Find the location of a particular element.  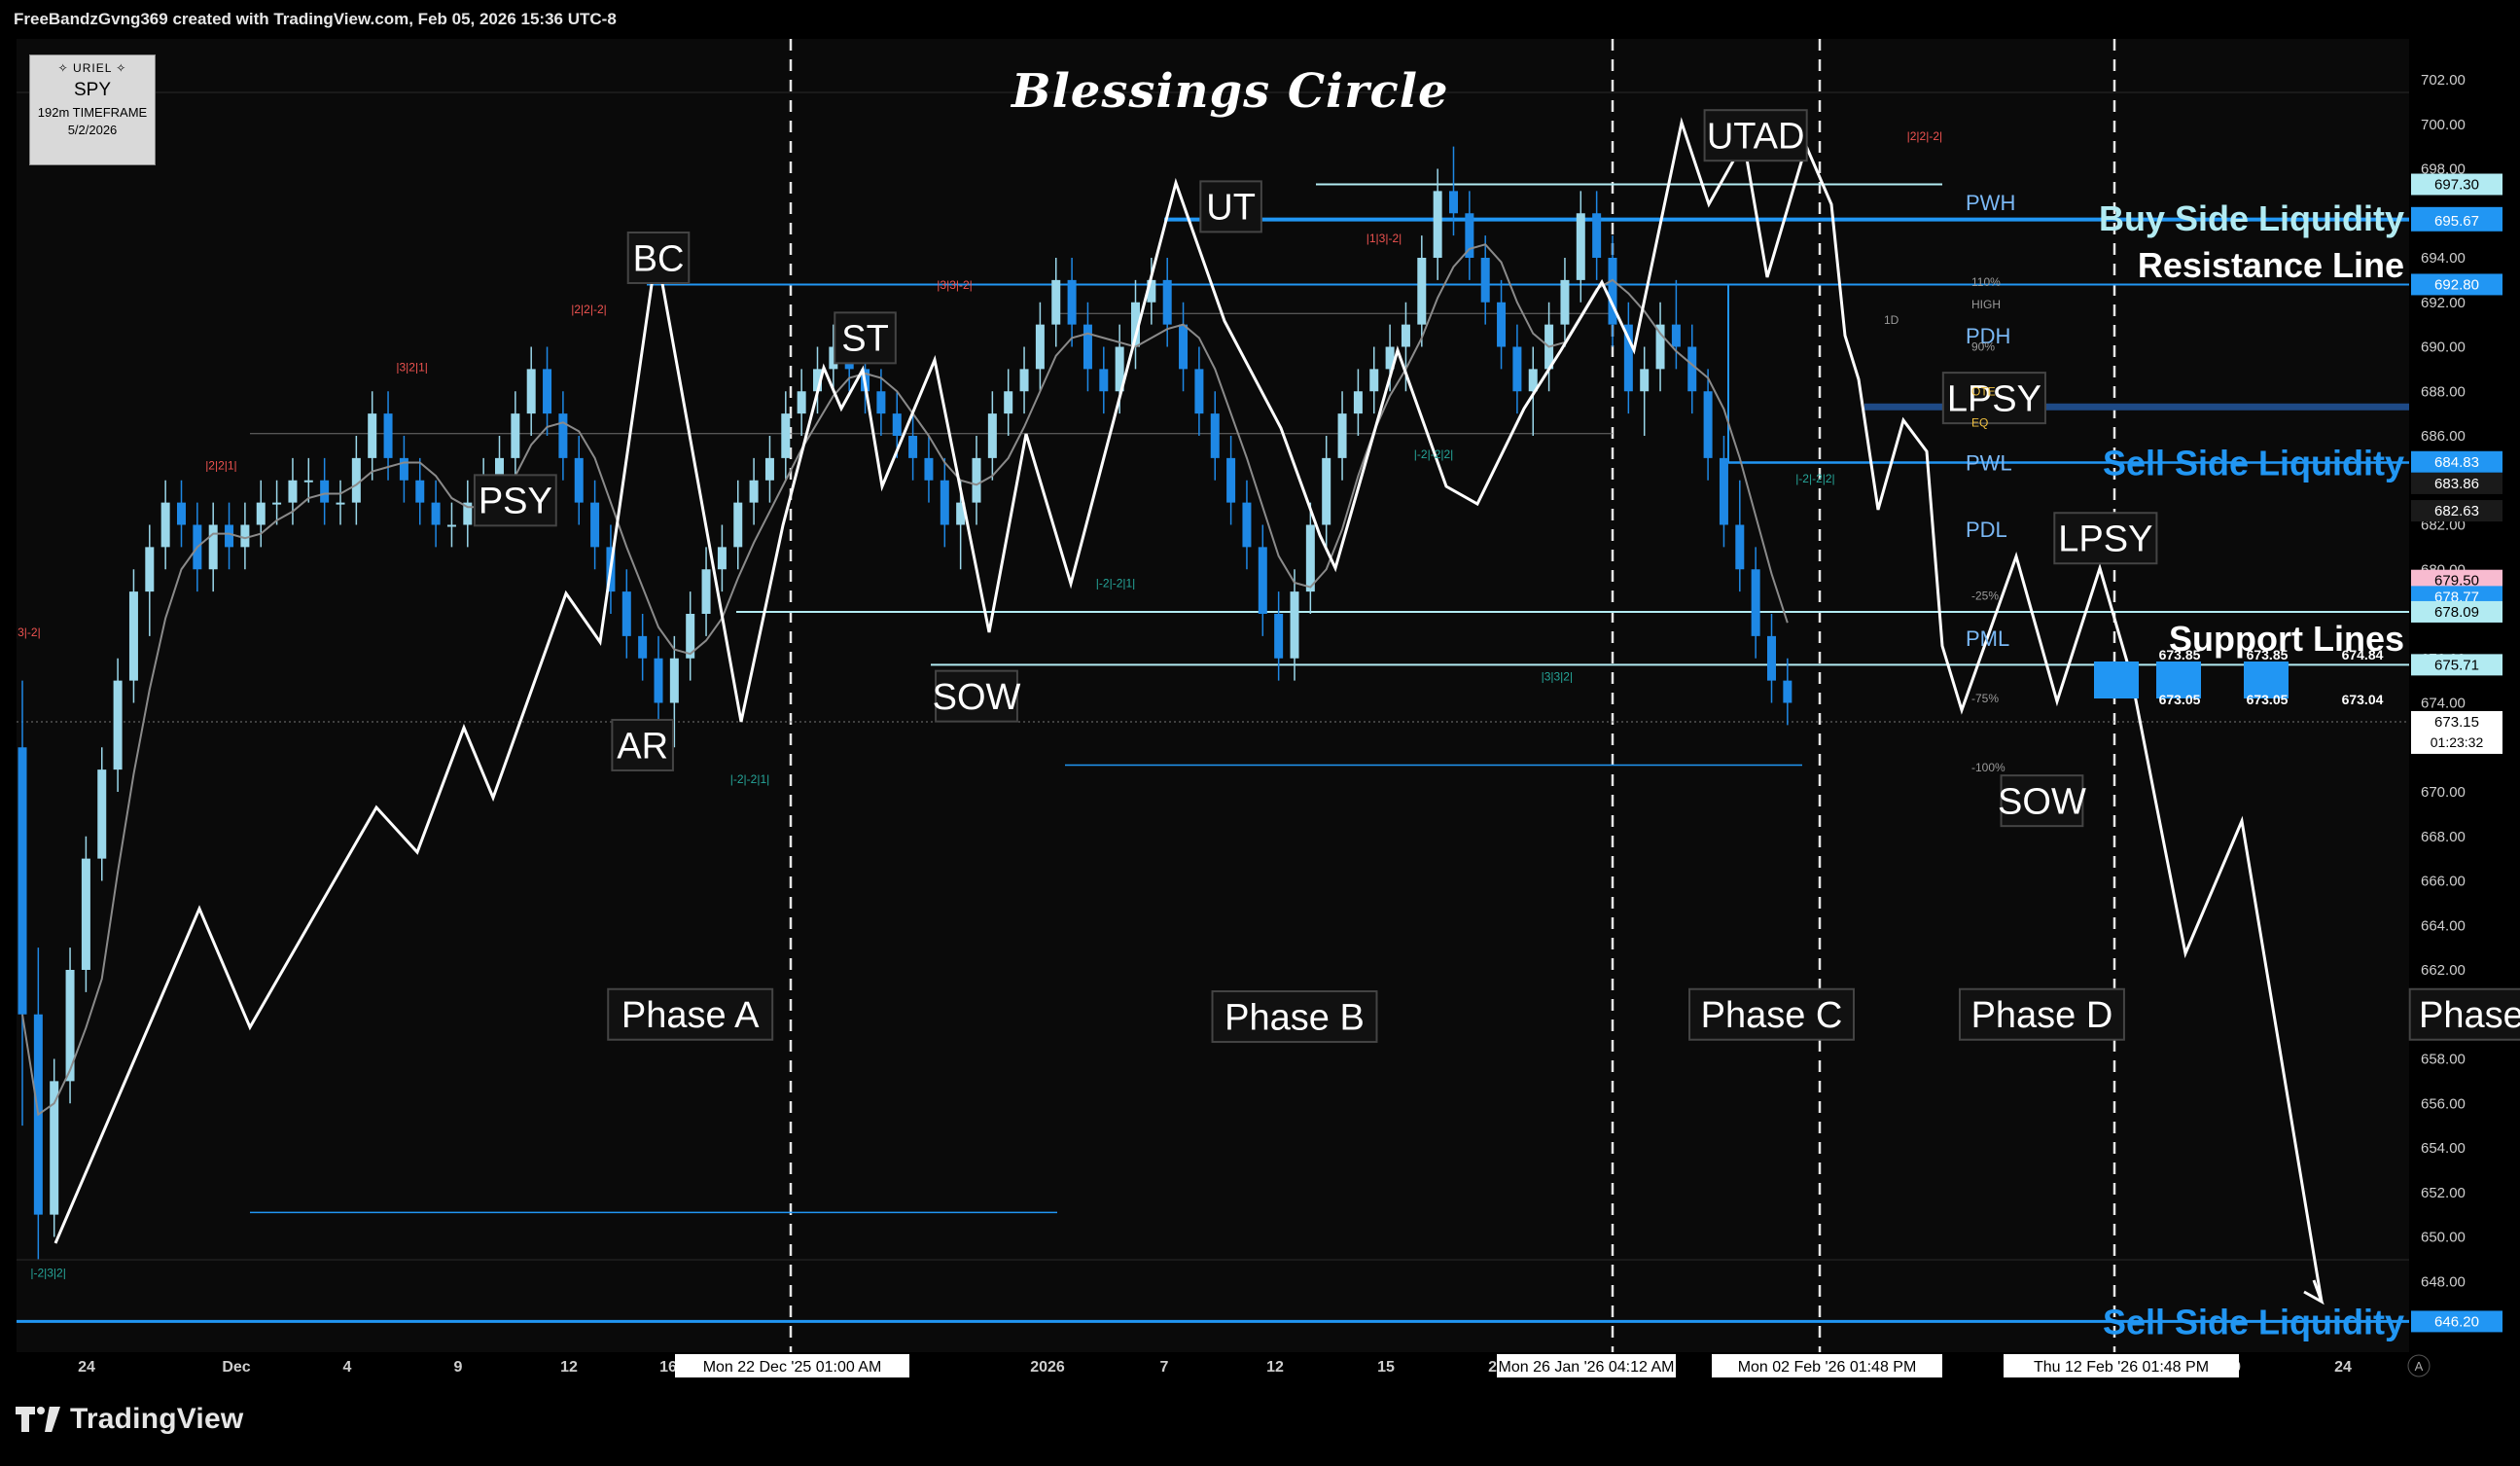

wyckoff-label-text: LPSY is located at coordinates (1994, 398).